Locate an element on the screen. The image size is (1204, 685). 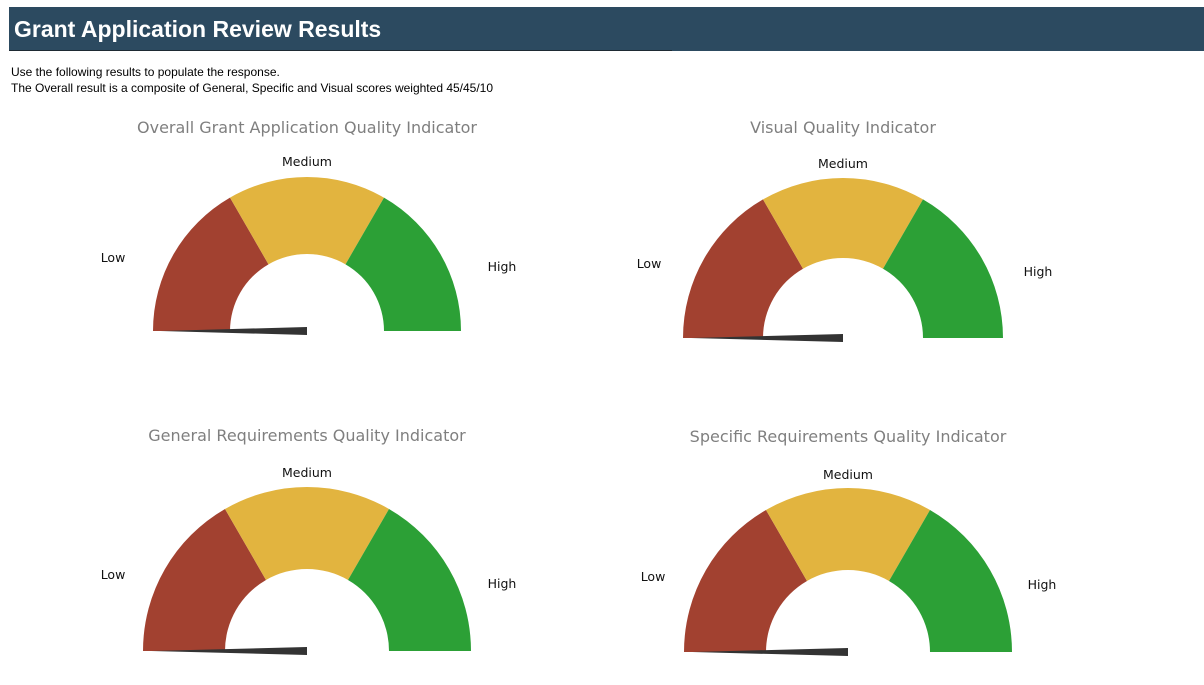
header-bar is located at coordinates (606, 29).